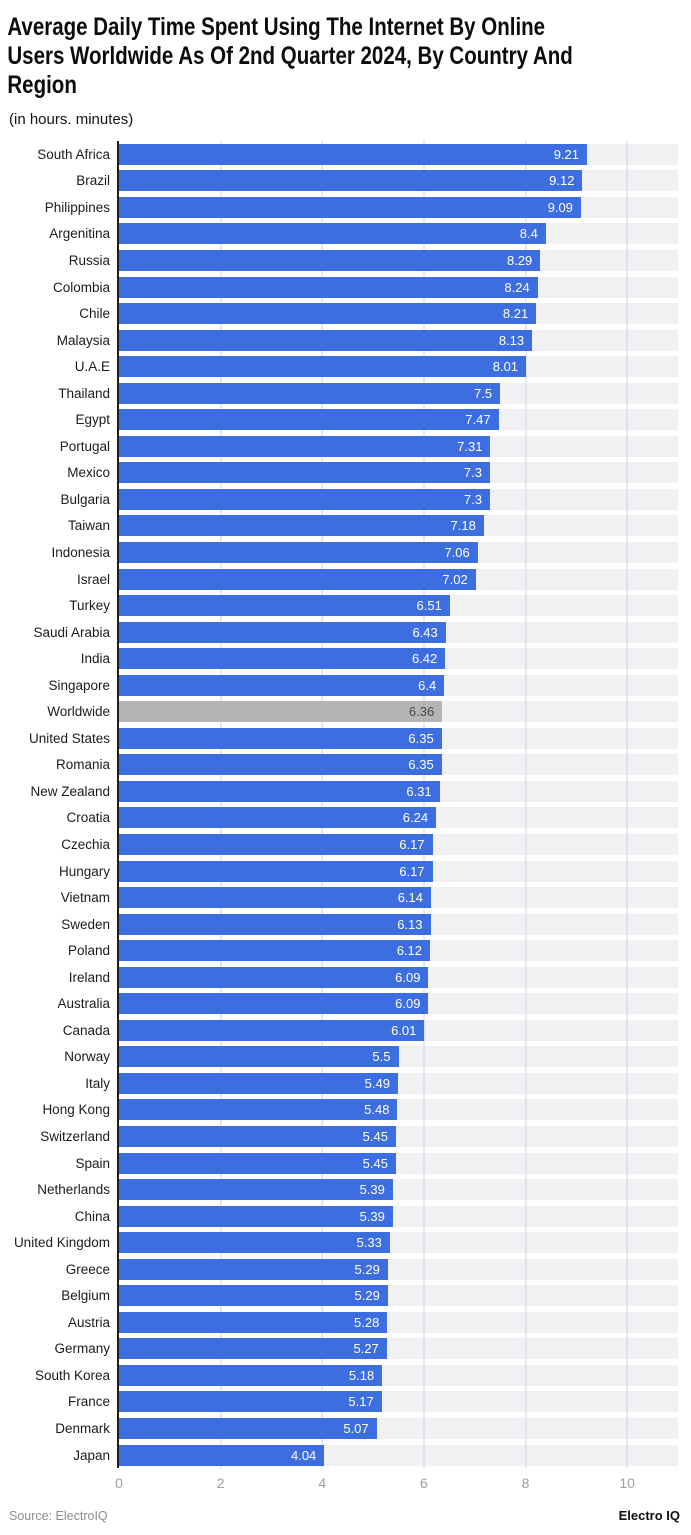  I want to click on bar: 7.06, so click(298, 552).